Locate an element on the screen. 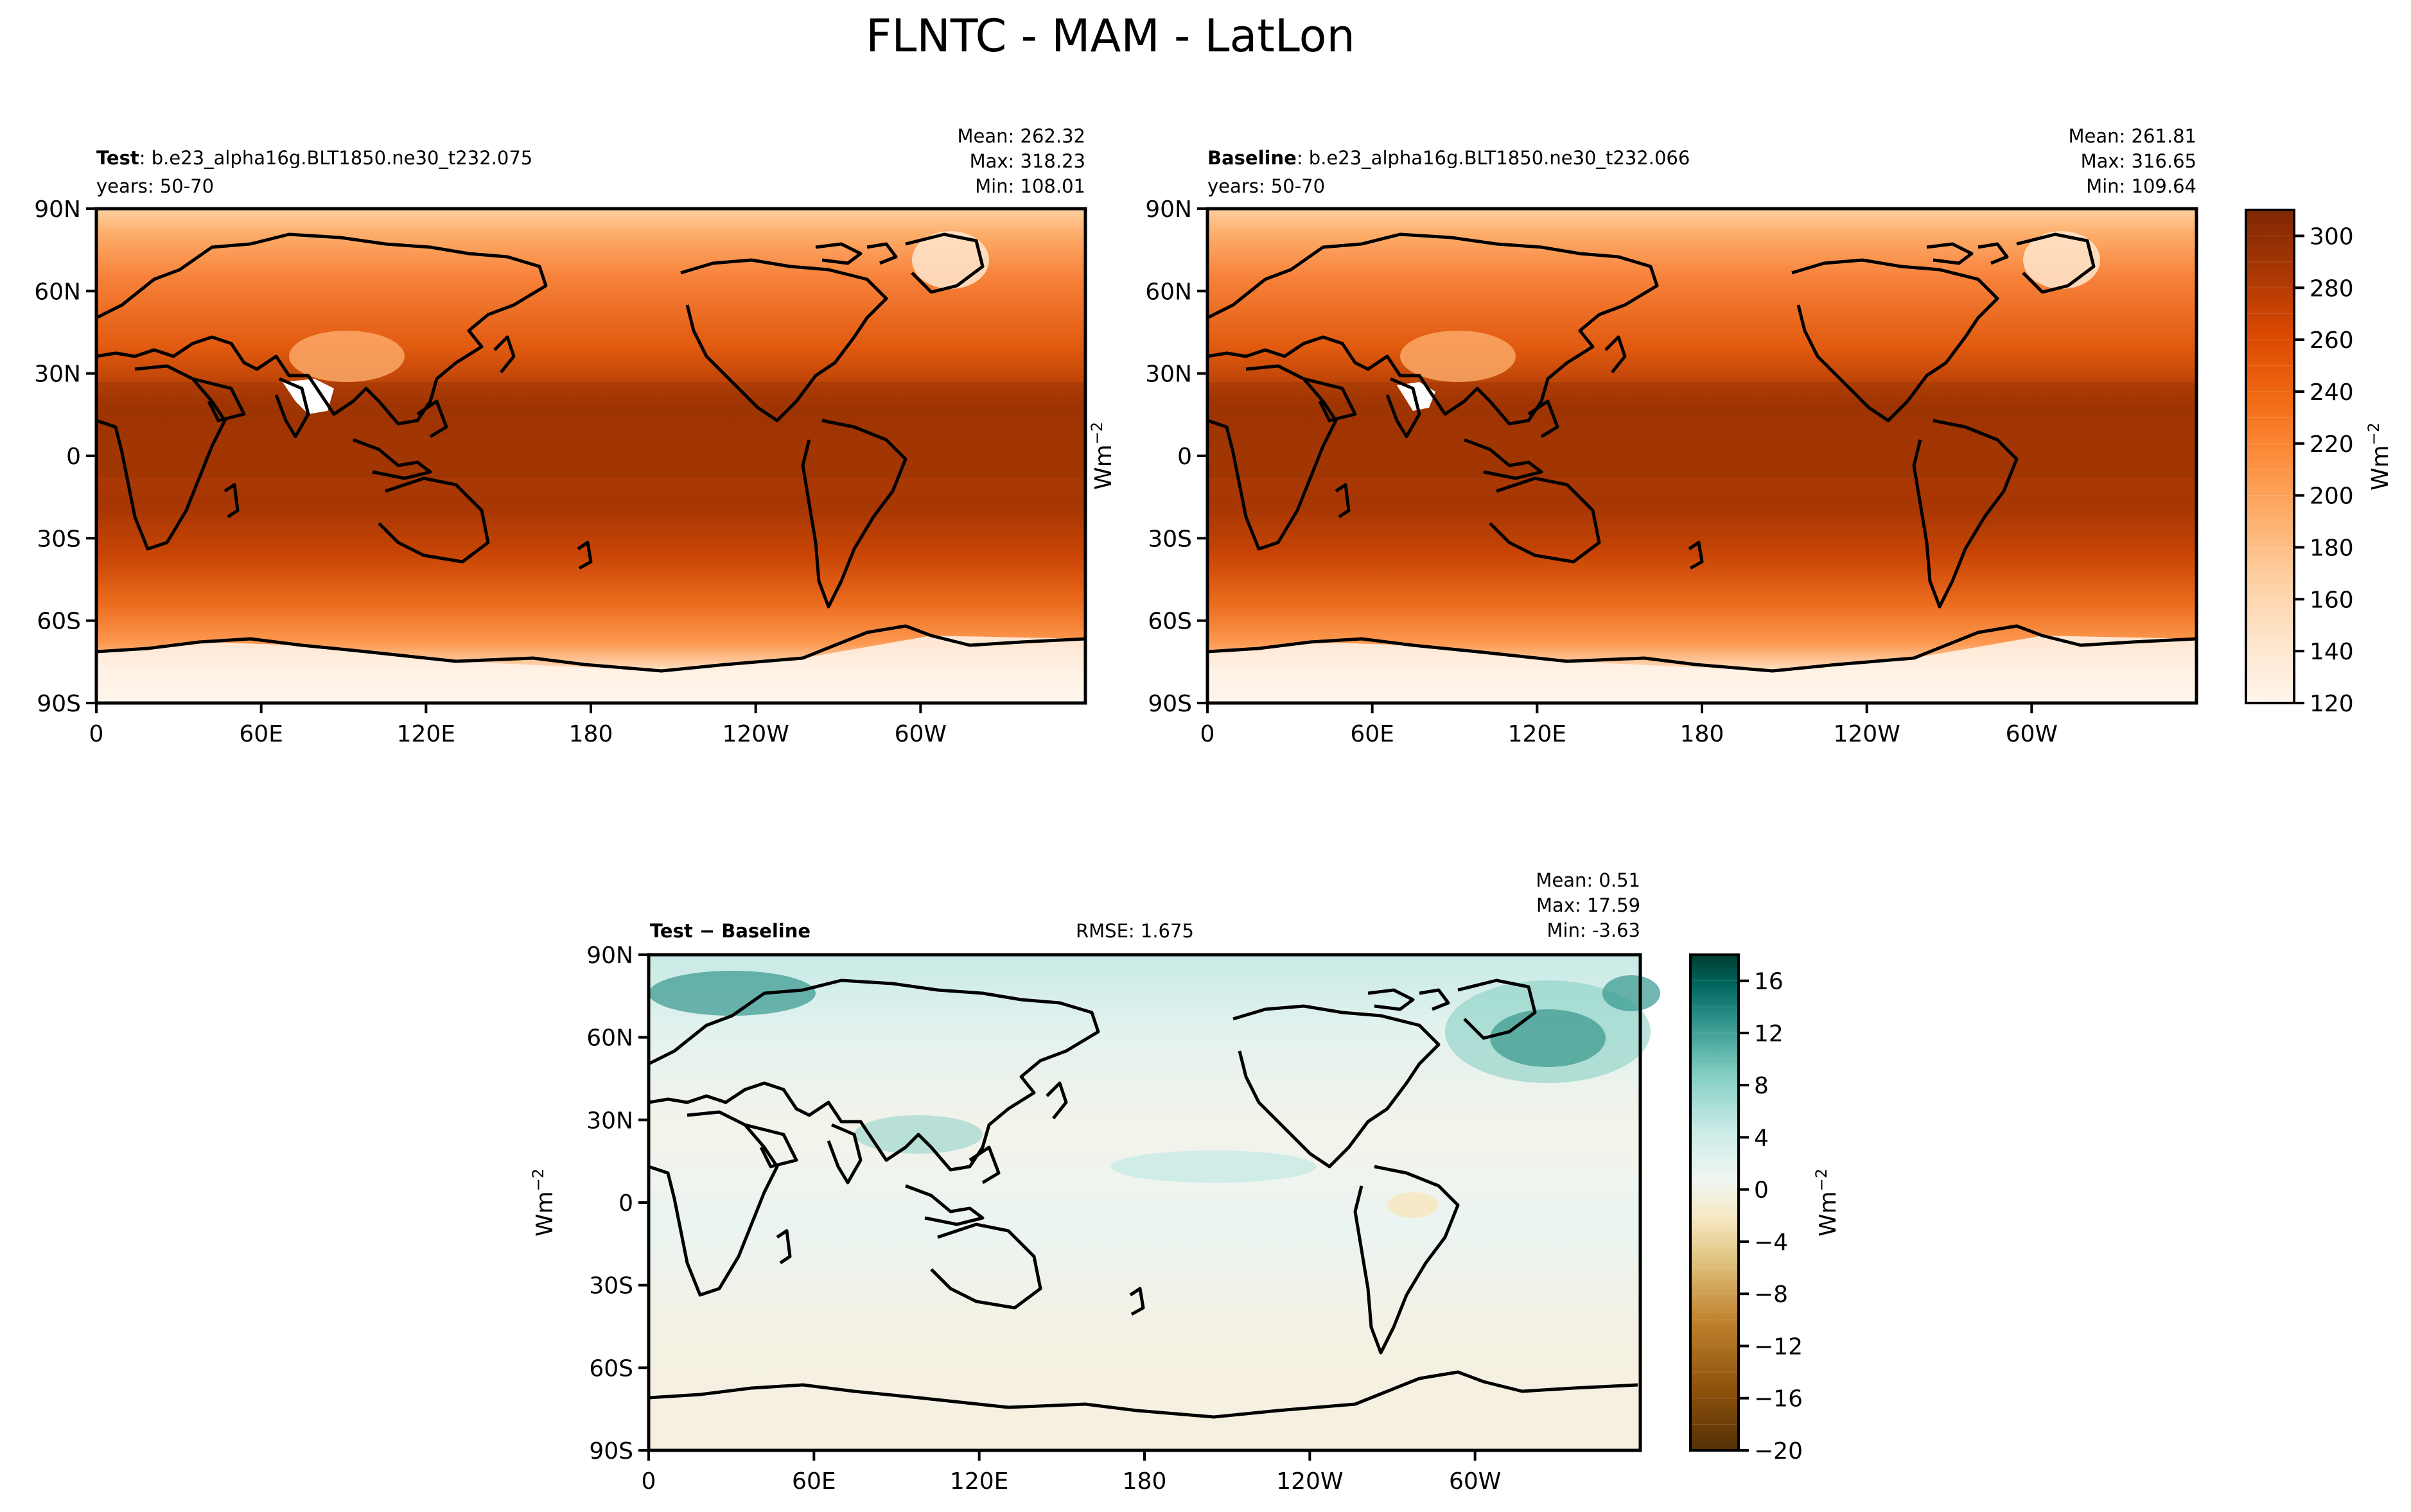 Image resolution: width=2411 pixels, height=1512 pixels. baseline-lat-label: 60N is located at coordinates (1168, 292).